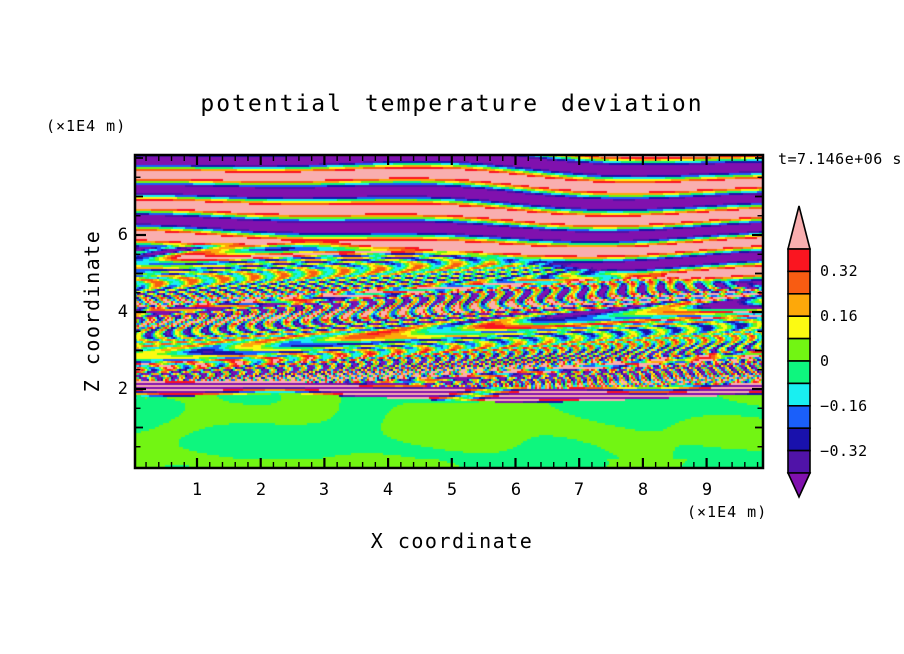  Describe the element at coordinates (452, 104) in the screenshot. I see `chart-title: potential temperature deviation` at that location.